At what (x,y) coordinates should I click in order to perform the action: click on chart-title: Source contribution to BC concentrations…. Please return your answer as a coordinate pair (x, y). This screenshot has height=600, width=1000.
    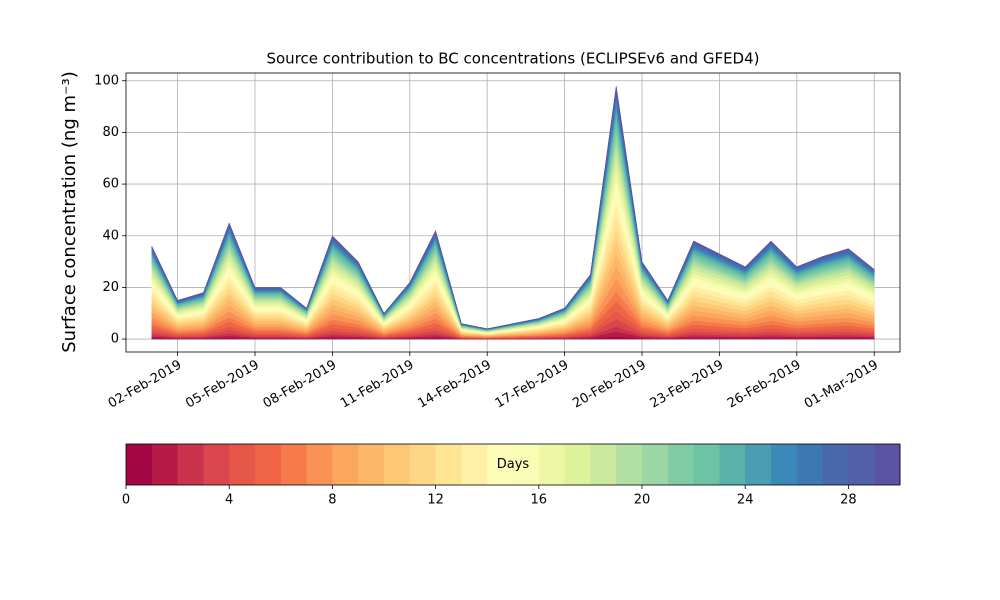
    Looking at the image, I should click on (512, 59).